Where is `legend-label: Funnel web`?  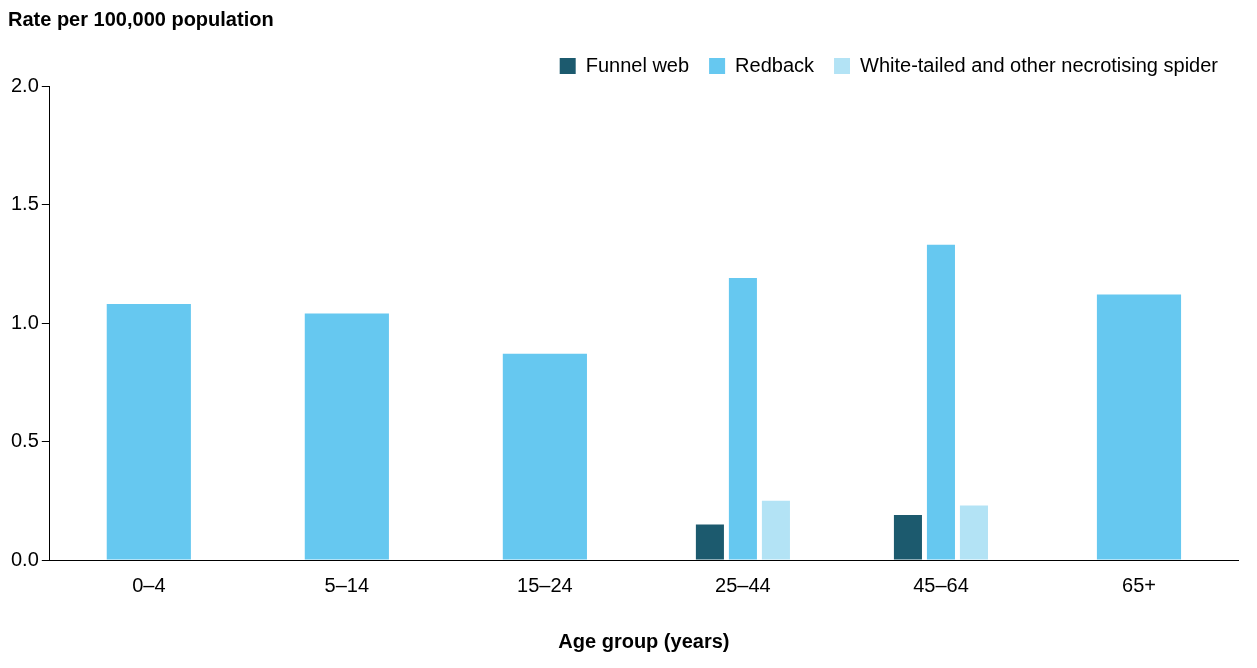 legend-label: Funnel web is located at coordinates (637, 64).